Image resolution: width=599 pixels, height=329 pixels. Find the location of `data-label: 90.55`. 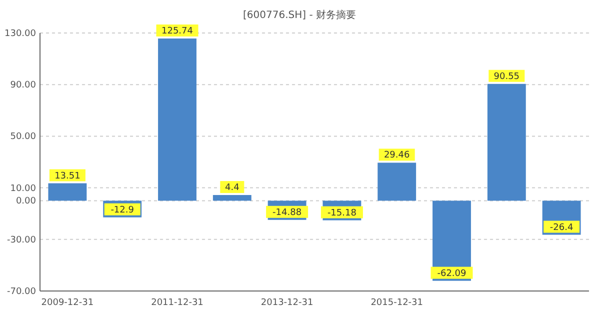

data-label: 90.55 is located at coordinates (507, 77).